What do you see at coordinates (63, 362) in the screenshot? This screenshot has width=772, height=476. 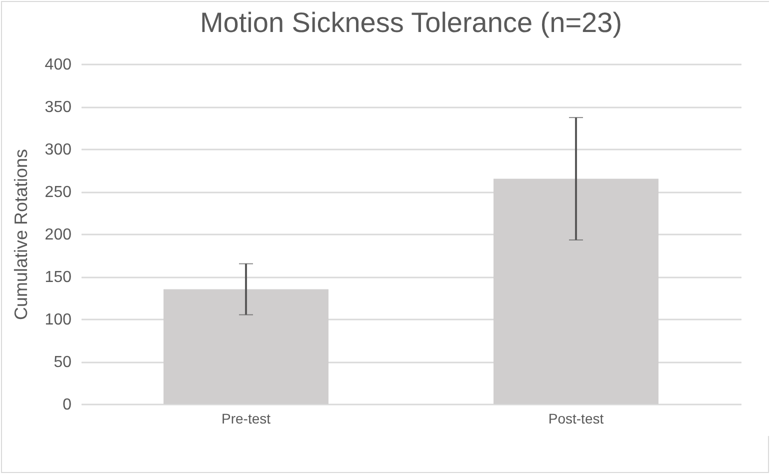 I see `y-tick-label: 50` at bounding box center [63, 362].